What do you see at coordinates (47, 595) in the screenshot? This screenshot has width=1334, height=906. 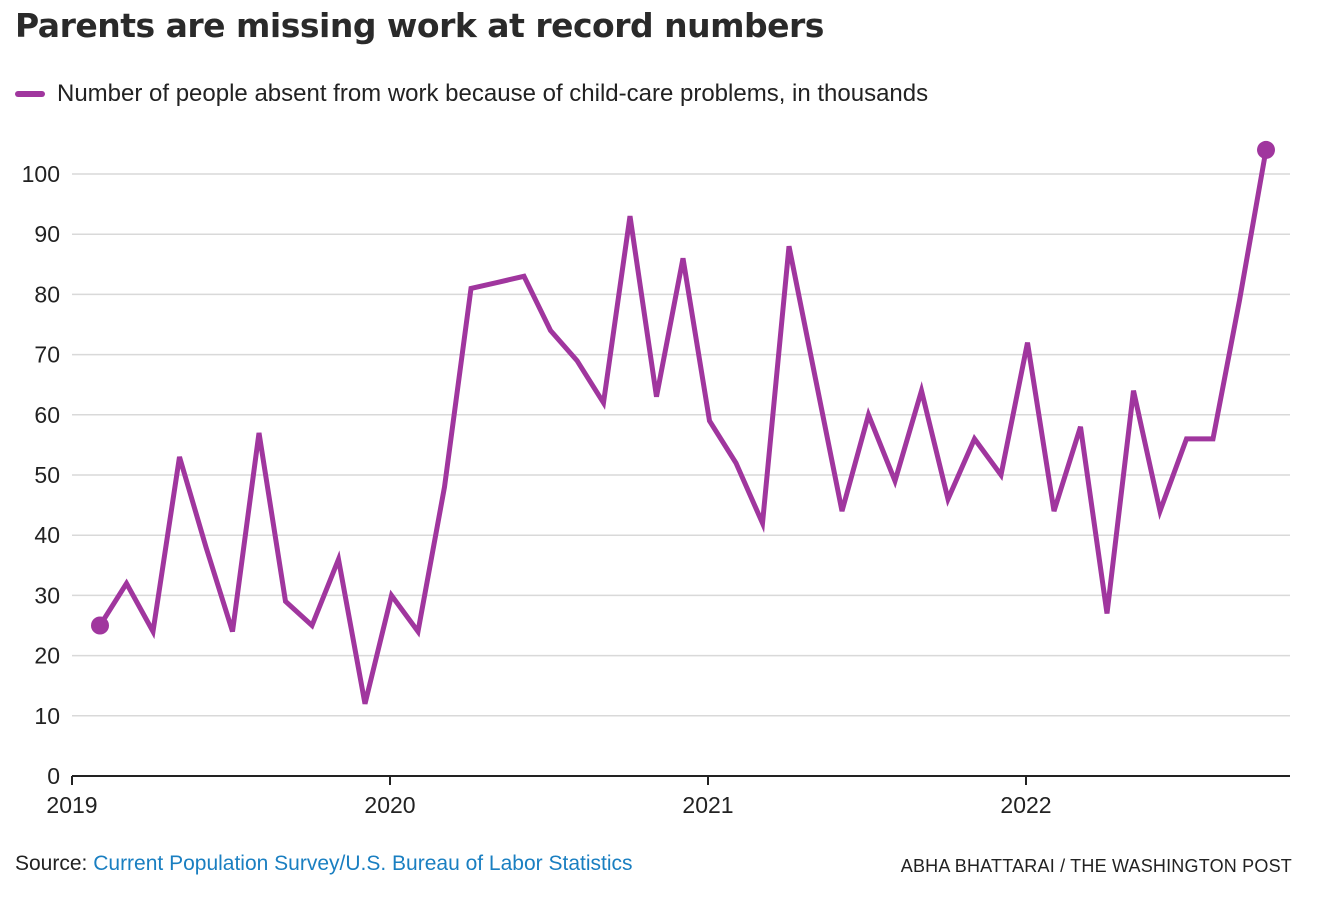 I see `y-tick-label: 30` at bounding box center [47, 595].